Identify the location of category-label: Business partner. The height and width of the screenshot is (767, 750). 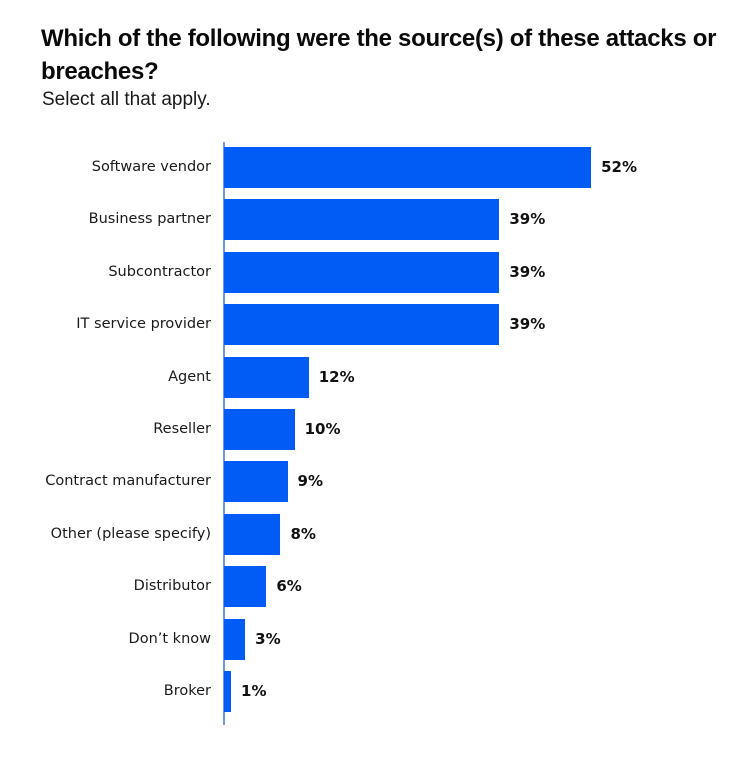
(149, 219).